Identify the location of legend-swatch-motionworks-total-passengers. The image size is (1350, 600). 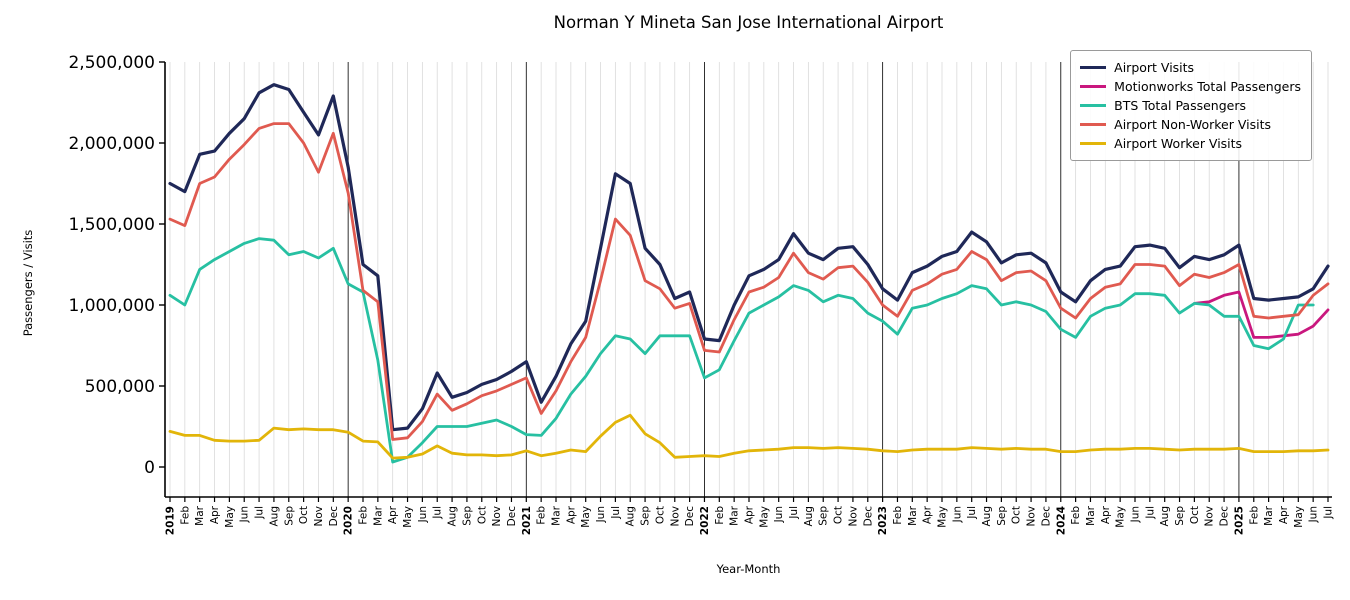
(1093, 86).